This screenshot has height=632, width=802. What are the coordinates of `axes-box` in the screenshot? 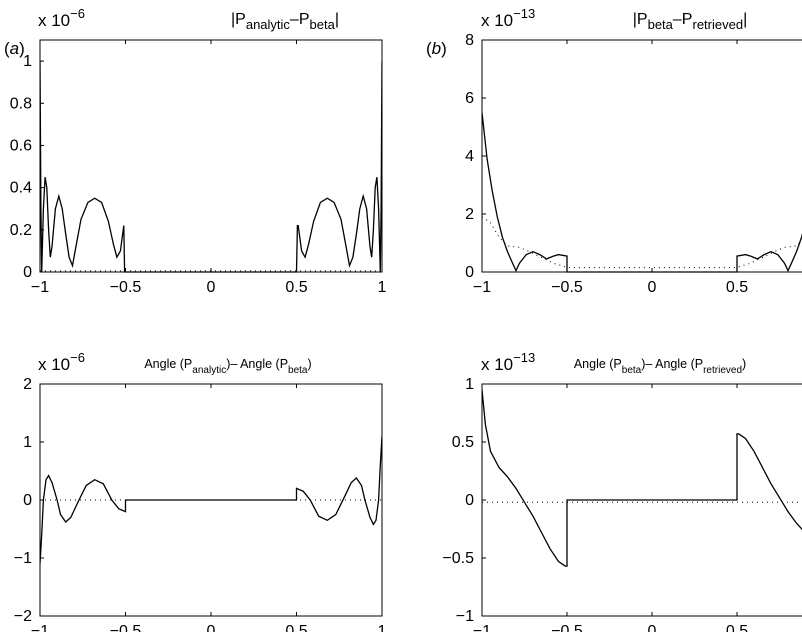 It's located at (641, 156).